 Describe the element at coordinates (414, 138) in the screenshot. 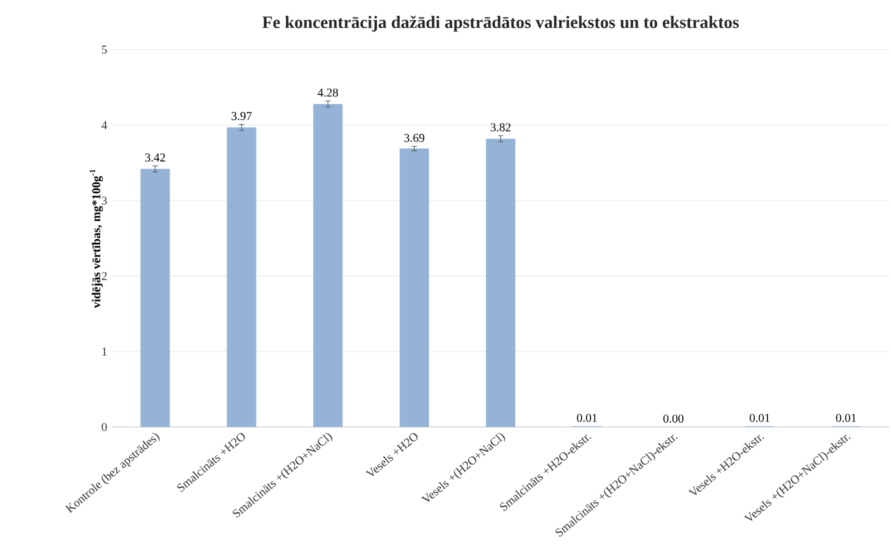

I see `data-label: 3.69` at that location.